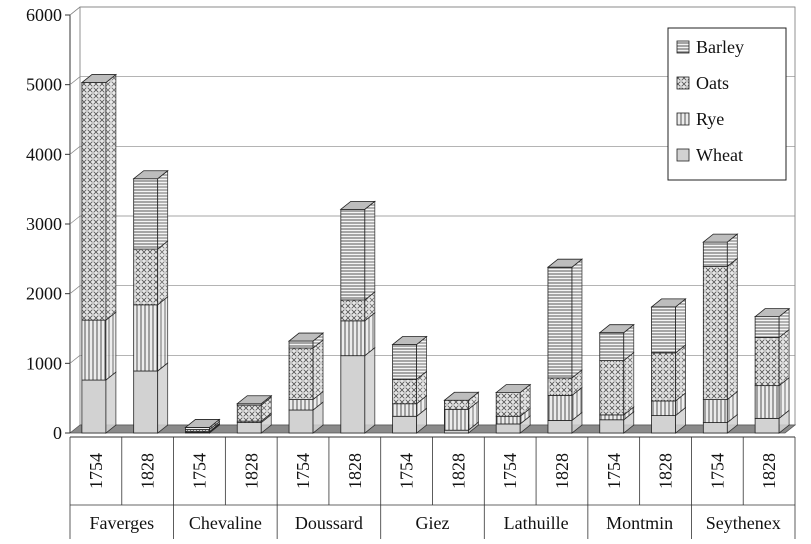  What do you see at coordinates (683, 119) in the screenshot?
I see `legend-swatch-rye` at bounding box center [683, 119].